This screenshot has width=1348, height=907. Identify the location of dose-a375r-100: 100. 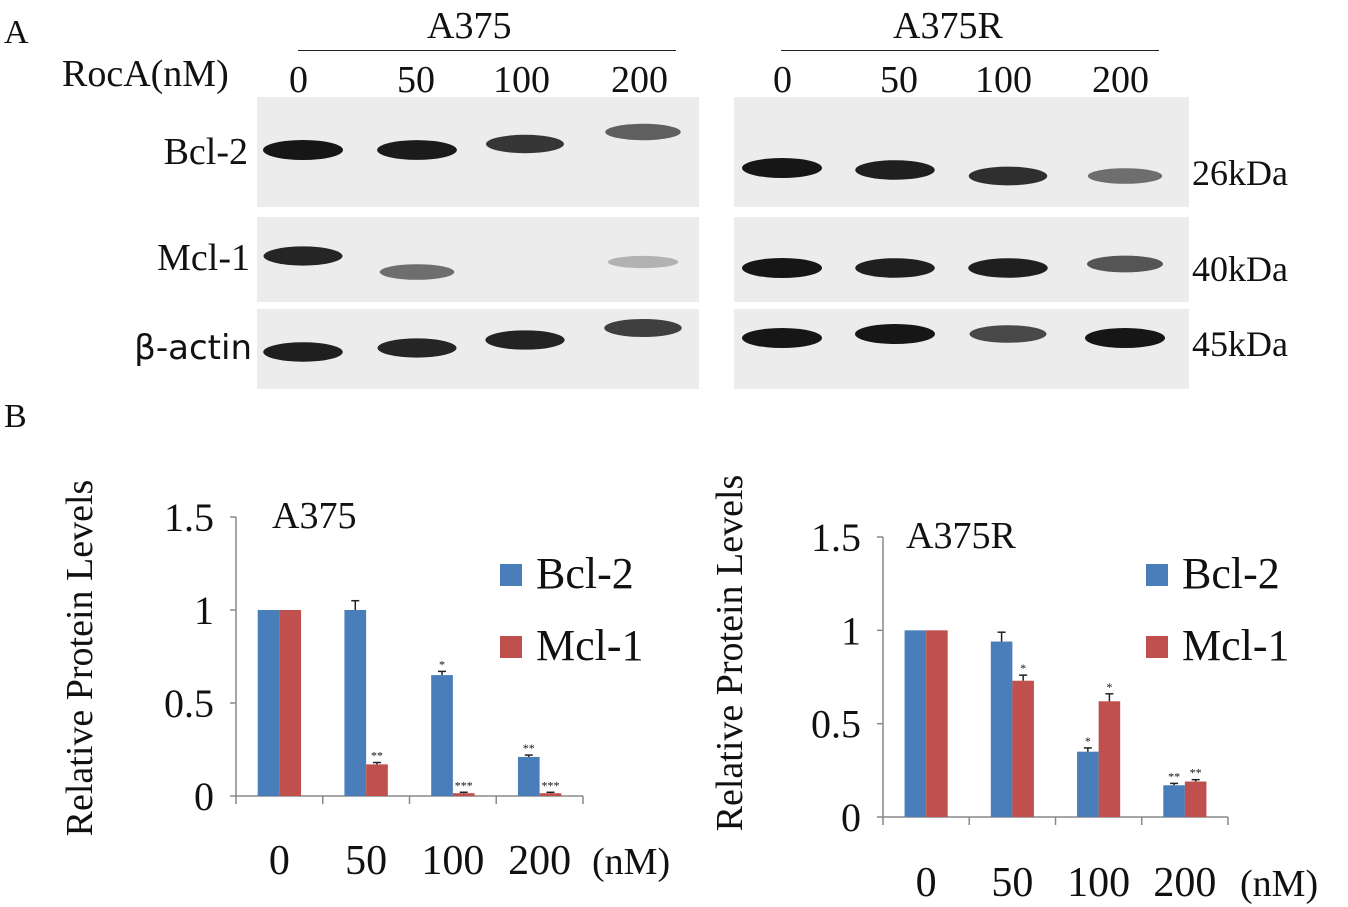
(1003, 80).